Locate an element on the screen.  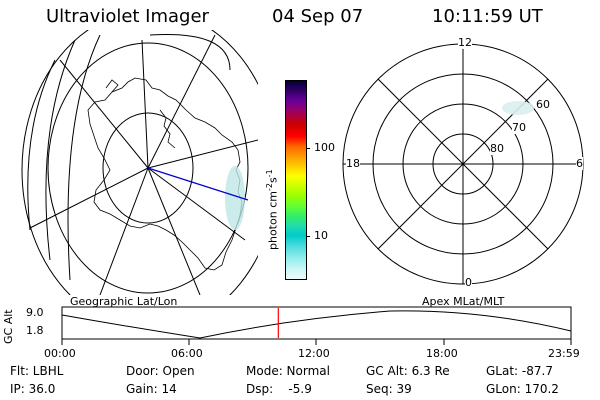
colorbar-tick-label-10: 10 is located at coordinates (321, 235).